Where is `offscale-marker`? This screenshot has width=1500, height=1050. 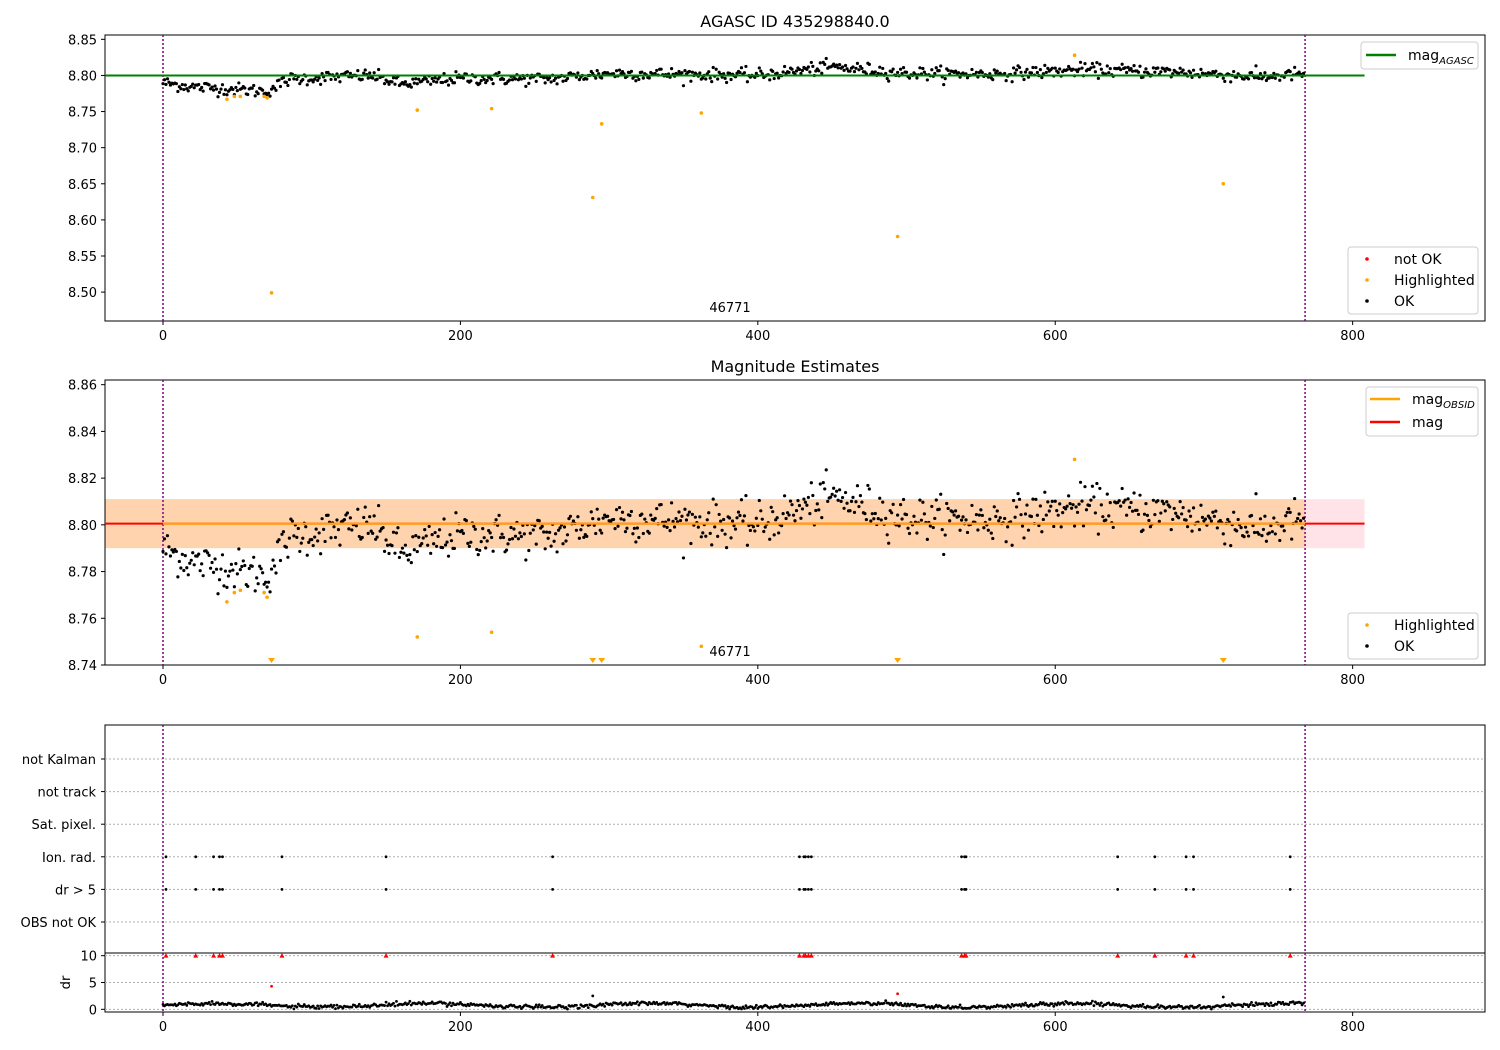
offscale-marker is located at coordinates (593, 660).